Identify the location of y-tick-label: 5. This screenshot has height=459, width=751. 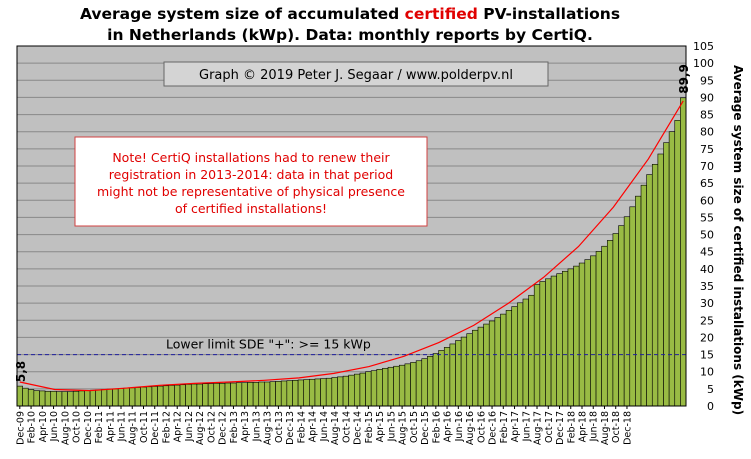
(710, 389).